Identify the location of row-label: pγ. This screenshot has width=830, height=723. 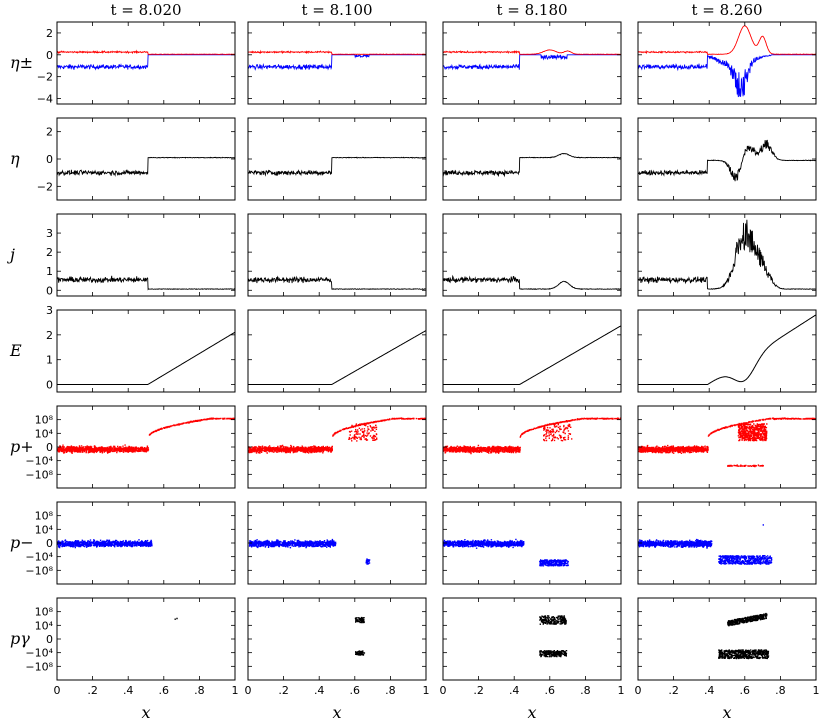
(20, 638).